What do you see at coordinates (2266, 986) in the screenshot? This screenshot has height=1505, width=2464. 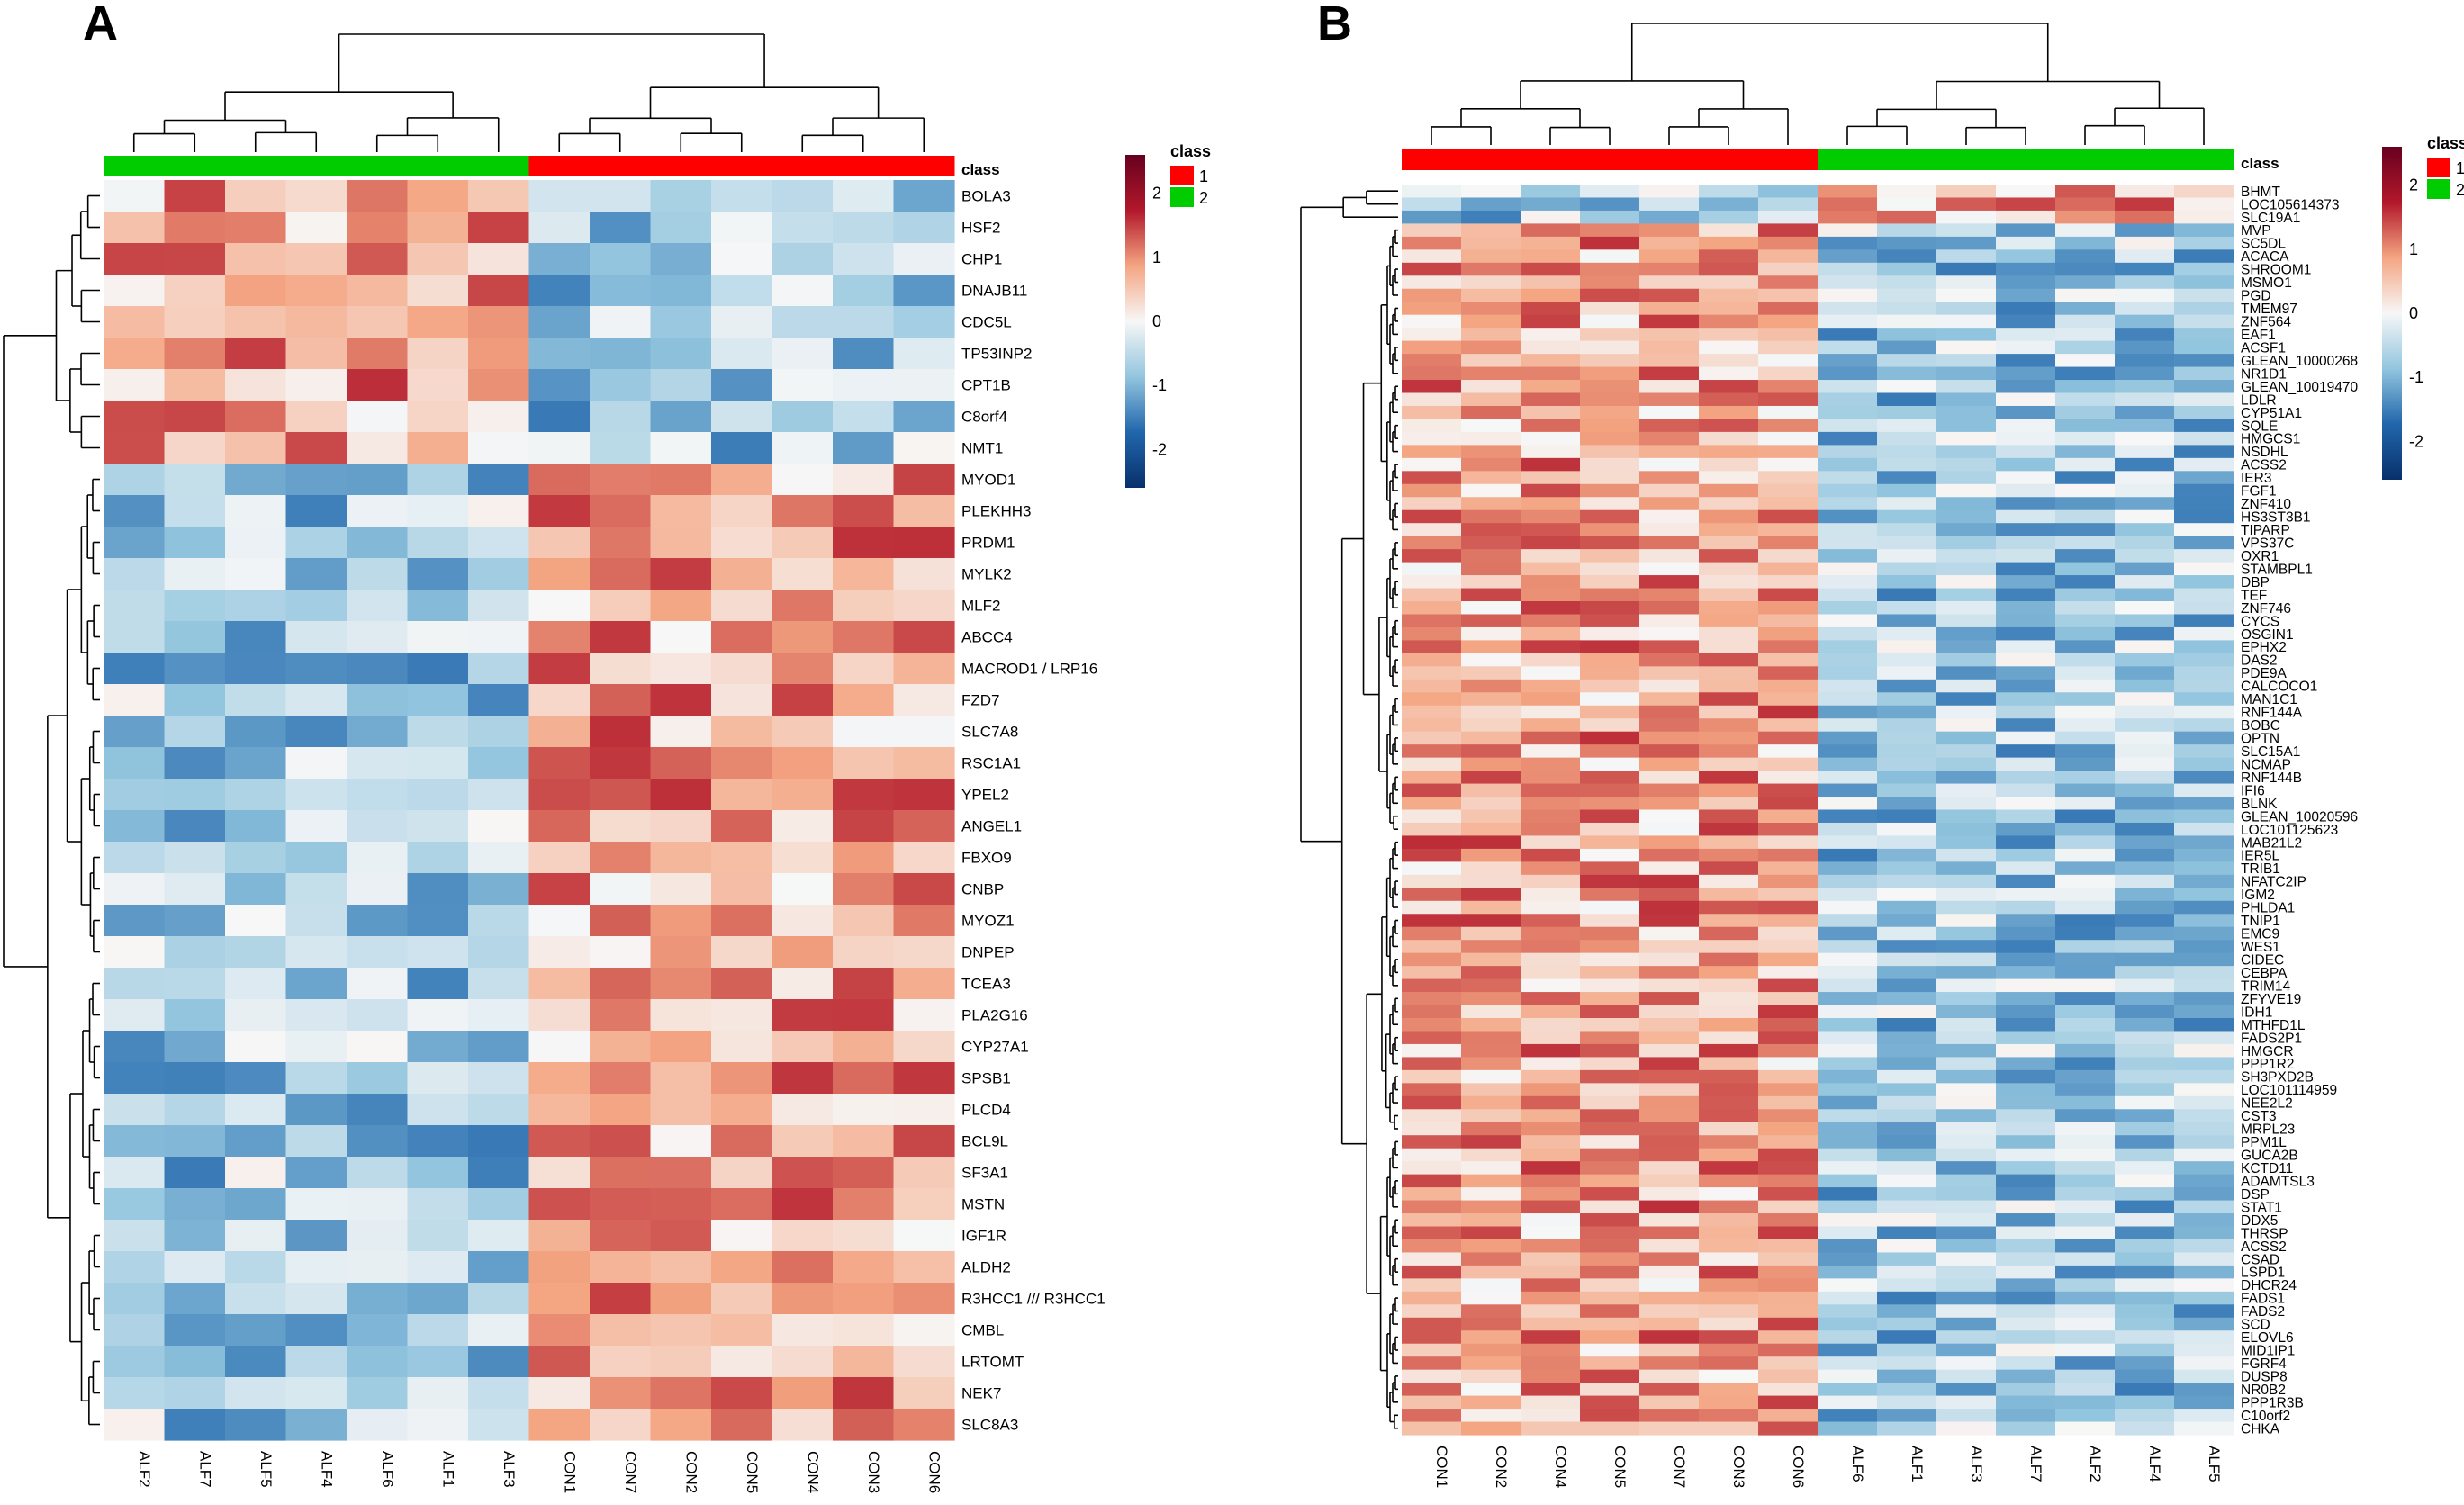 I see `gene-label: TRIM14` at bounding box center [2266, 986].